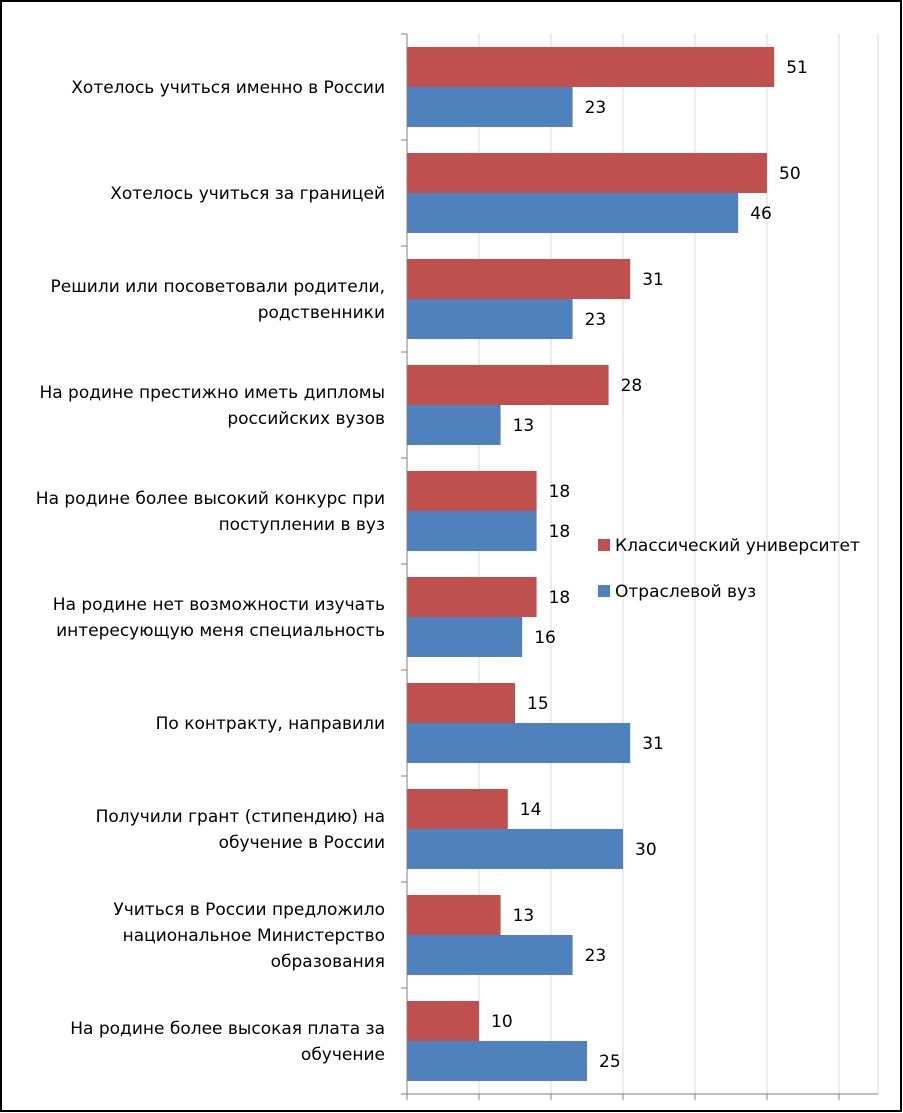 The height and width of the screenshot is (1113, 903). What do you see at coordinates (343, 1055) in the screenshot?
I see `category-label: обучение` at bounding box center [343, 1055].